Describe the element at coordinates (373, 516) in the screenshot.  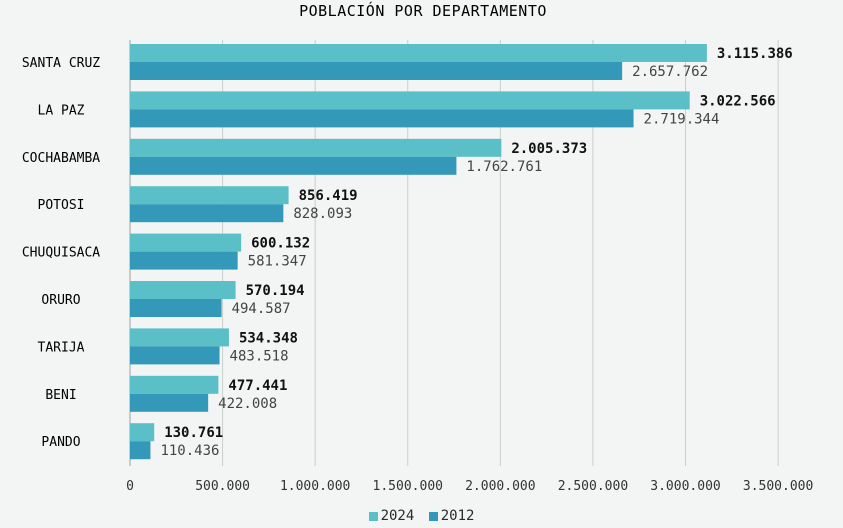
I see `legend-swatch-2024` at that location.